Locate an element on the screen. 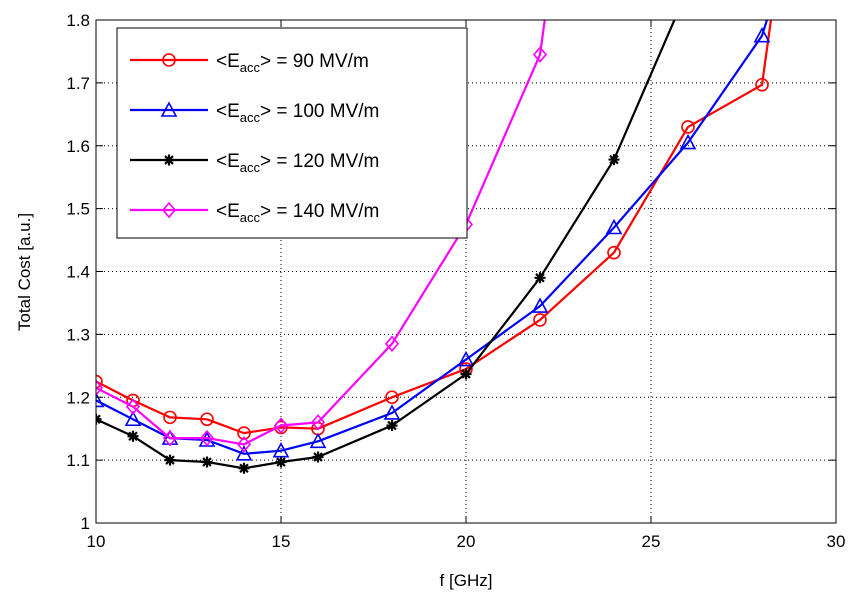 The height and width of the screenshot is (597, 862). x-axis-label: f [GHz] is located at coordinates (466, 580).